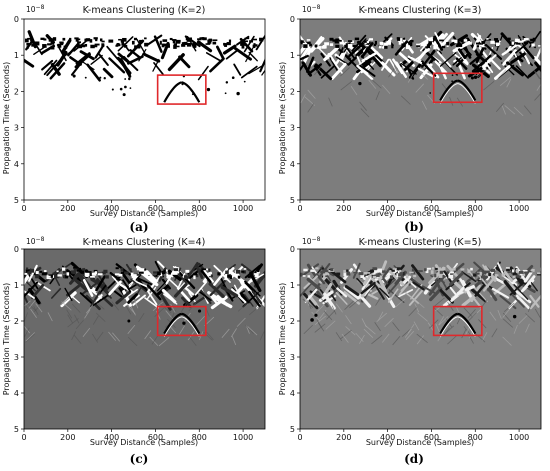 This screenshot has height=471, width=550. What do you see at coordinates (144, 213) in the screenshot?
I see `panel-a-xlabel: Survey Distance (Samples)` at bounding box center [144, 213].